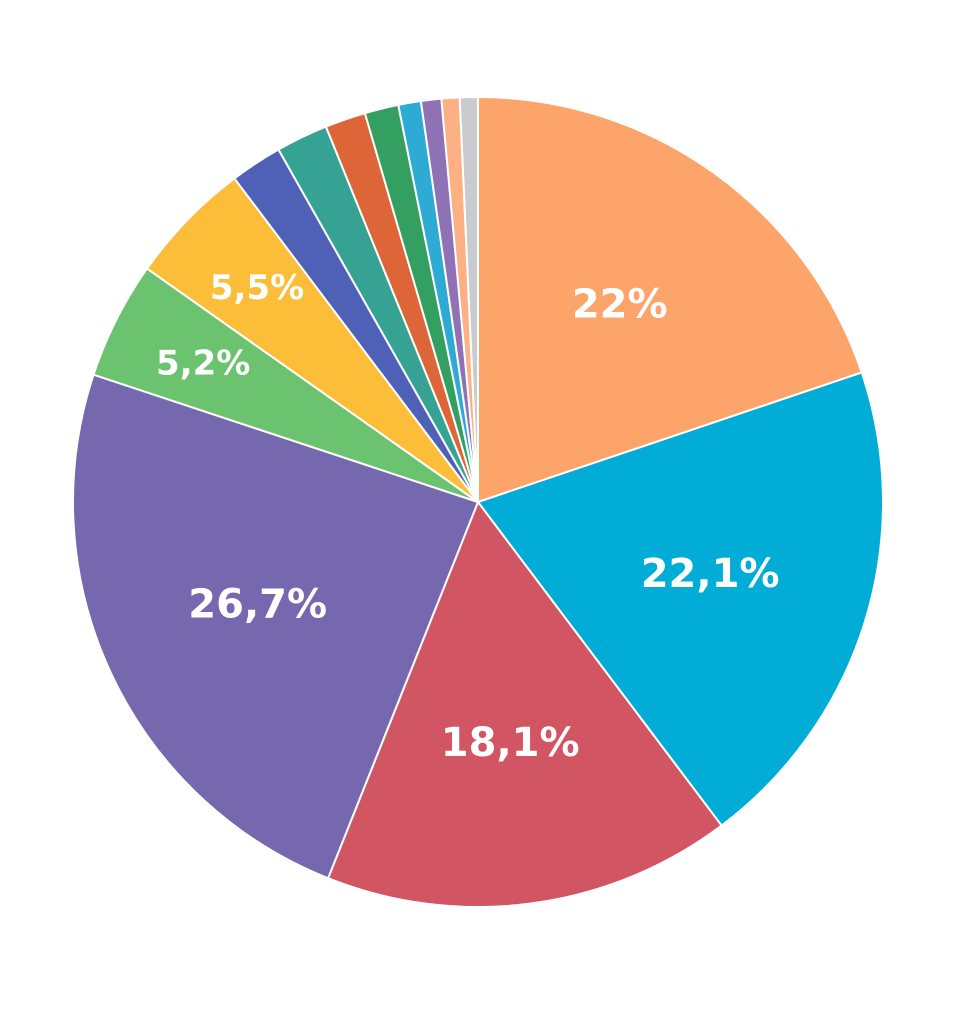 This screenshot has width=958, height=1024. I want to click on slice-data-label: 18,1%, so click(510, 743).